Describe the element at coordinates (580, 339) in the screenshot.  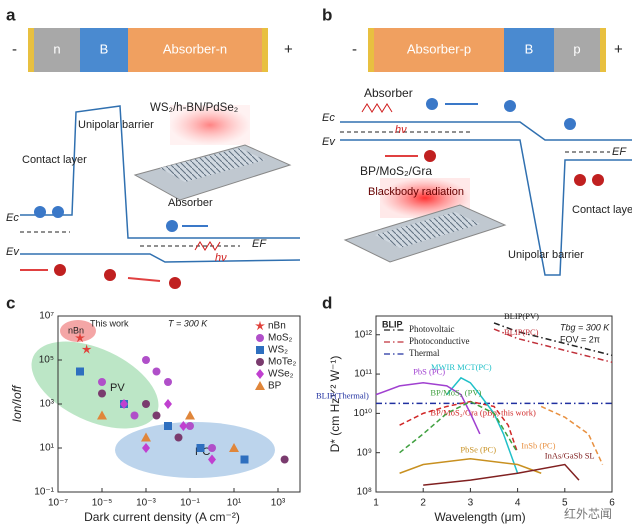
I see `annotation: FOV = 2π` at that location.